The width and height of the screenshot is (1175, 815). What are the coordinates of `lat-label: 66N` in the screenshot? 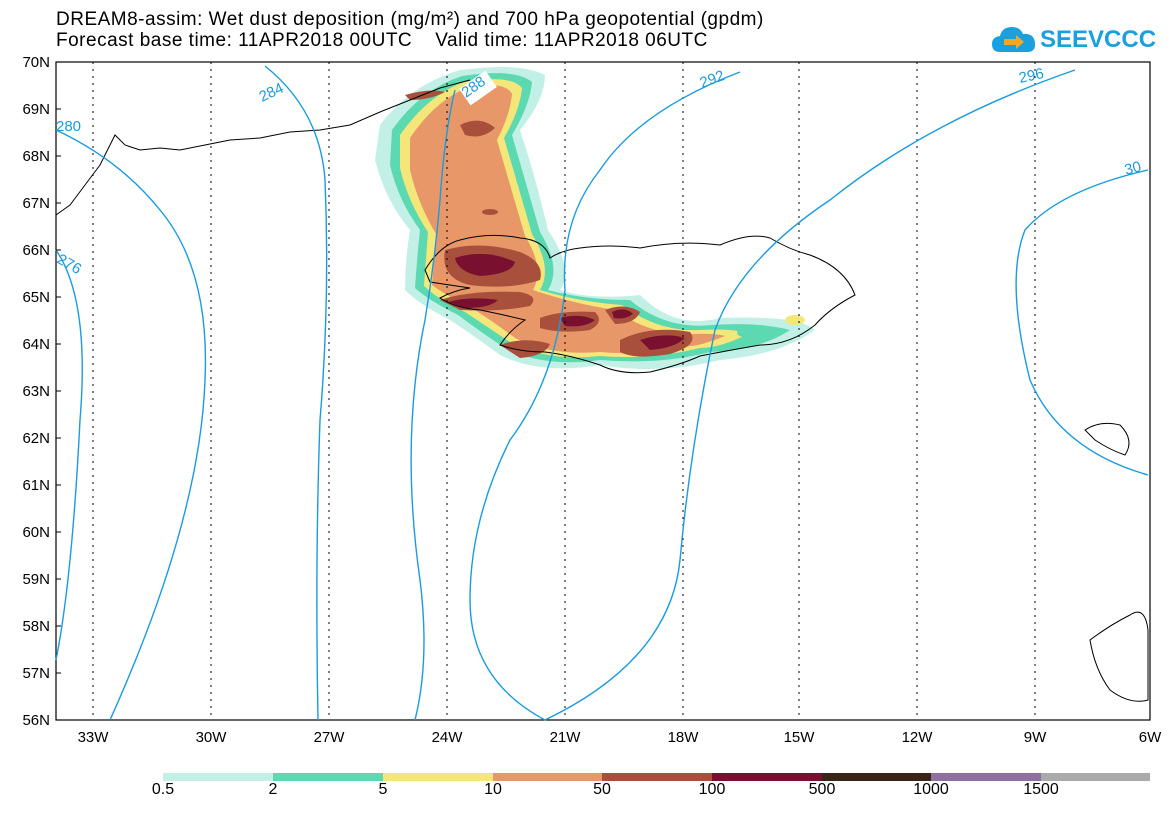 It's located at (36, 250).